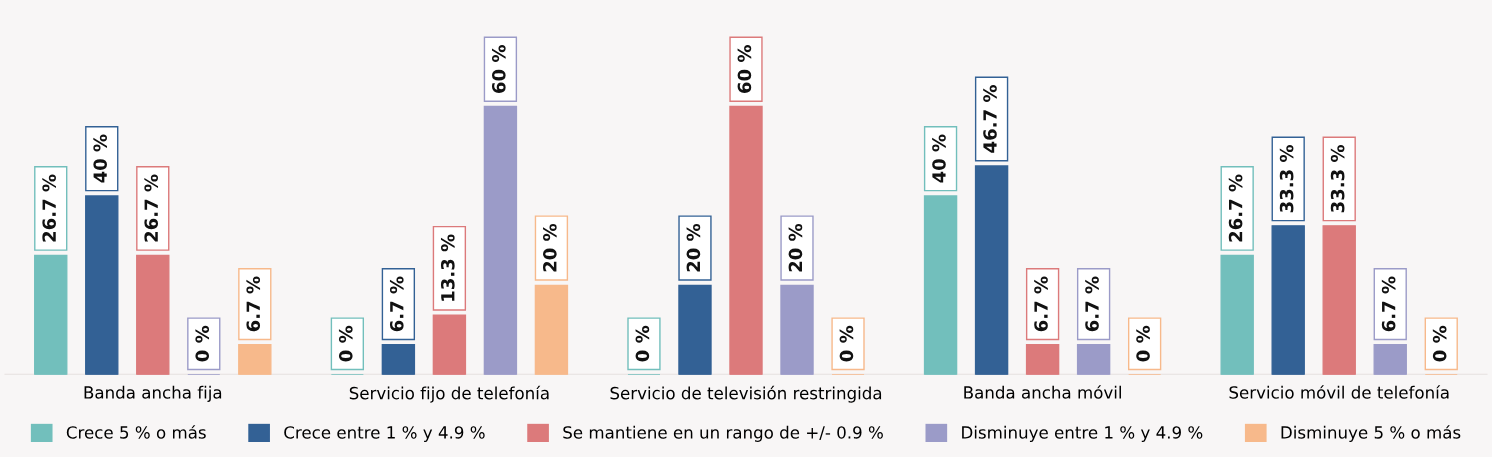 The image size is (1492, 457). Describe the element at coordinates (746, 394) in the screenshot. I see `x-tick-label: Servicio de televisión restringida` at that location.